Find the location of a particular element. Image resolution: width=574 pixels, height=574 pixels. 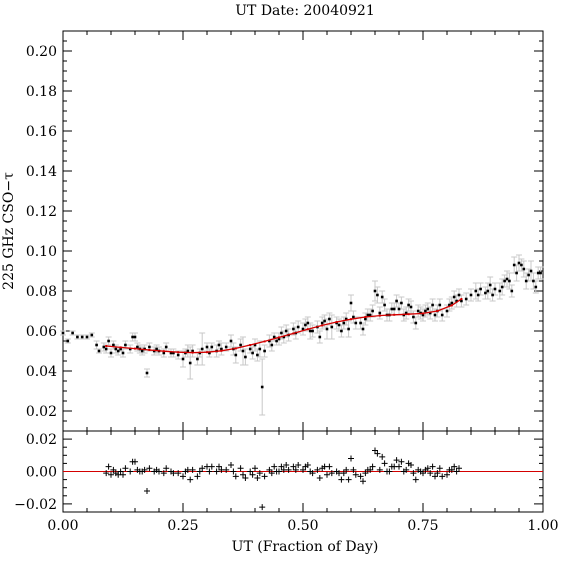

x-tick-label: 0.50 is located at coordinates (302, 526).